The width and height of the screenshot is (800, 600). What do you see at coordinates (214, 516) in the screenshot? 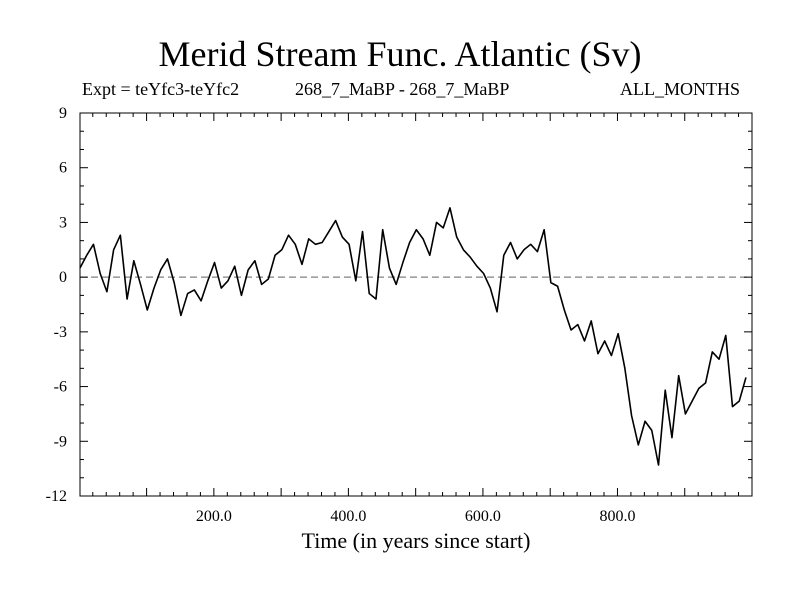
I see `x-tick-label: 200.0` at bounding box center [214, 516].